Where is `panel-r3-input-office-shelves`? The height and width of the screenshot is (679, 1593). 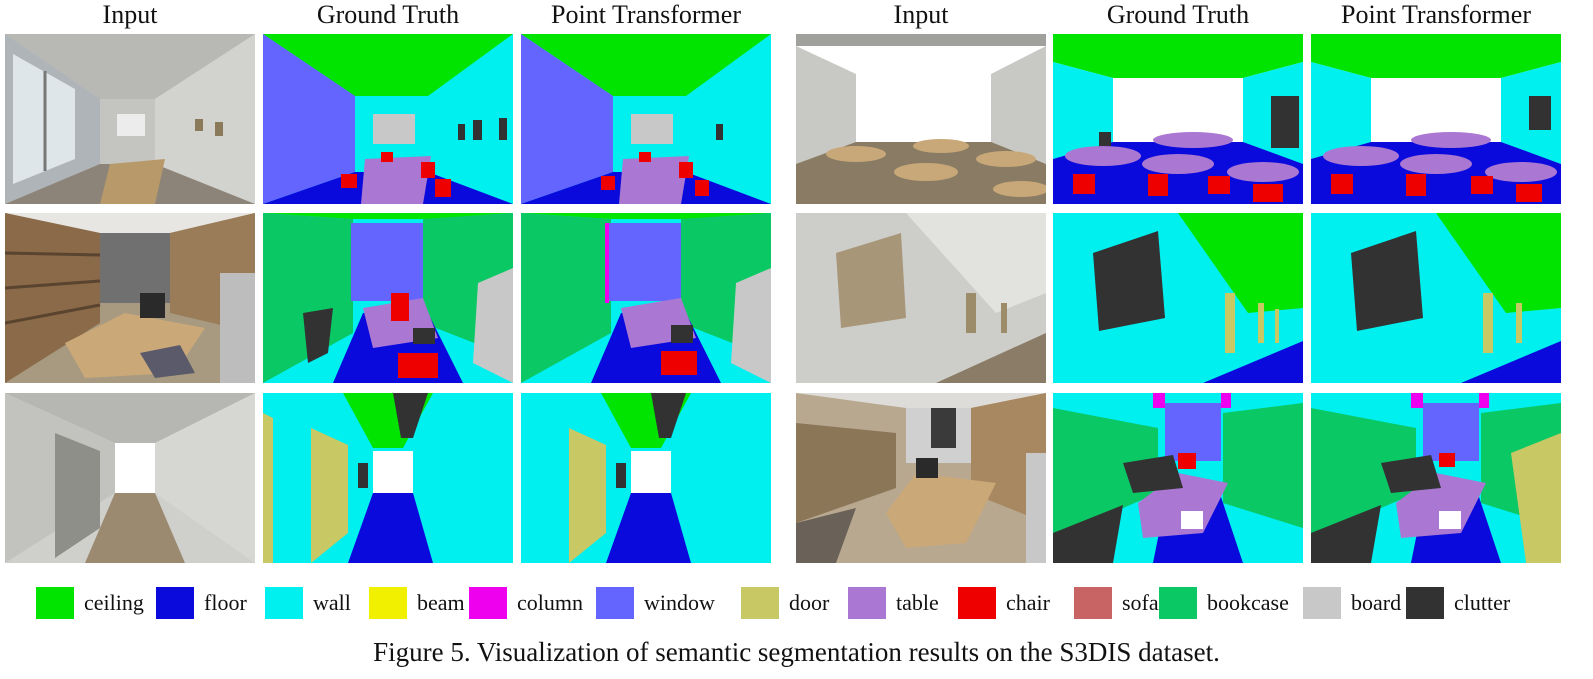 panel-r3-input-office-shelves is located at coordinates (921, 478).